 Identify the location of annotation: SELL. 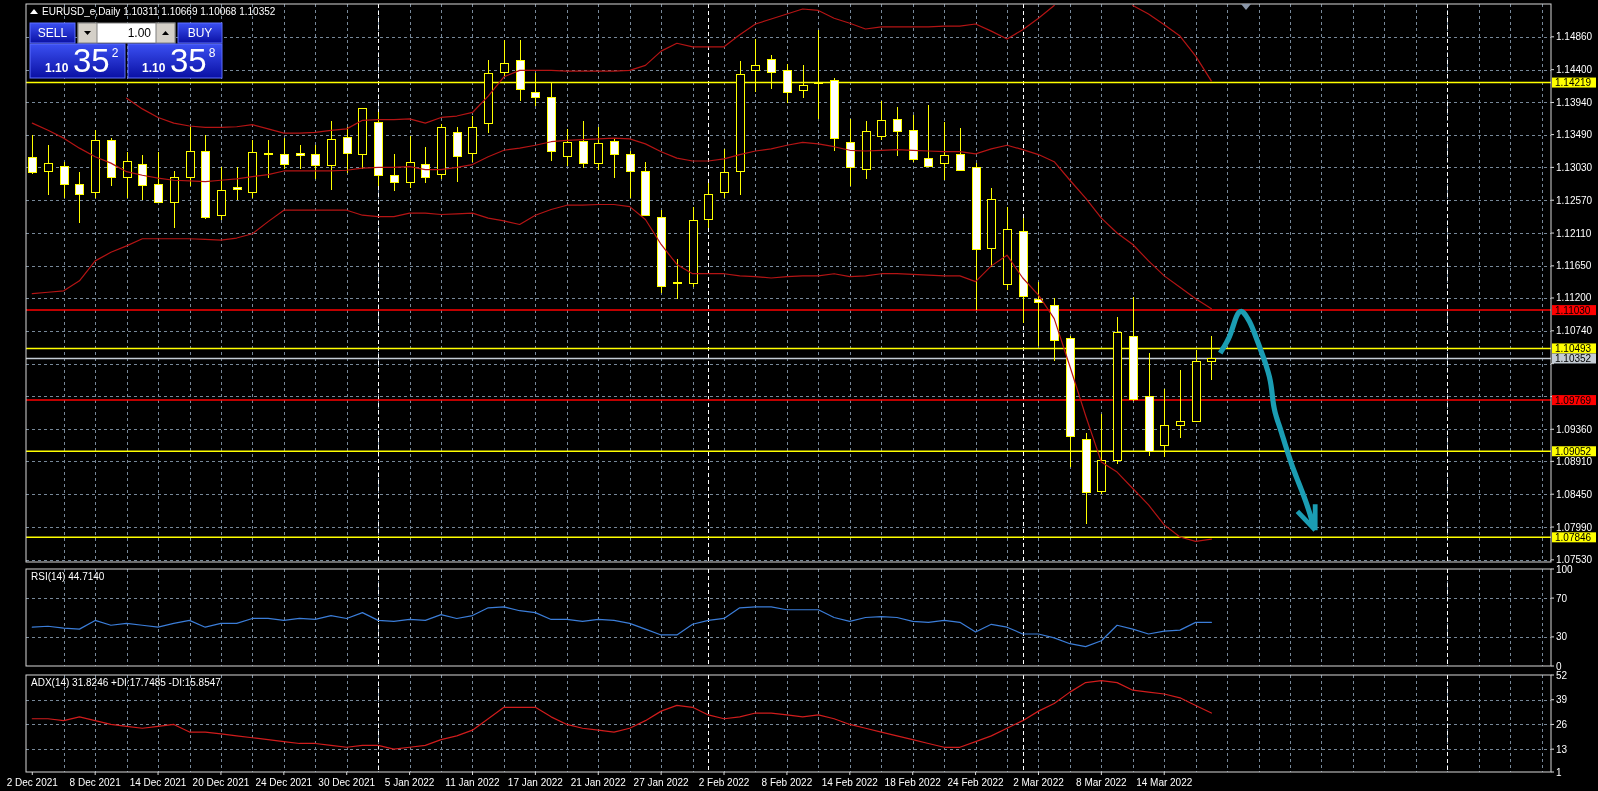
(52, 33).